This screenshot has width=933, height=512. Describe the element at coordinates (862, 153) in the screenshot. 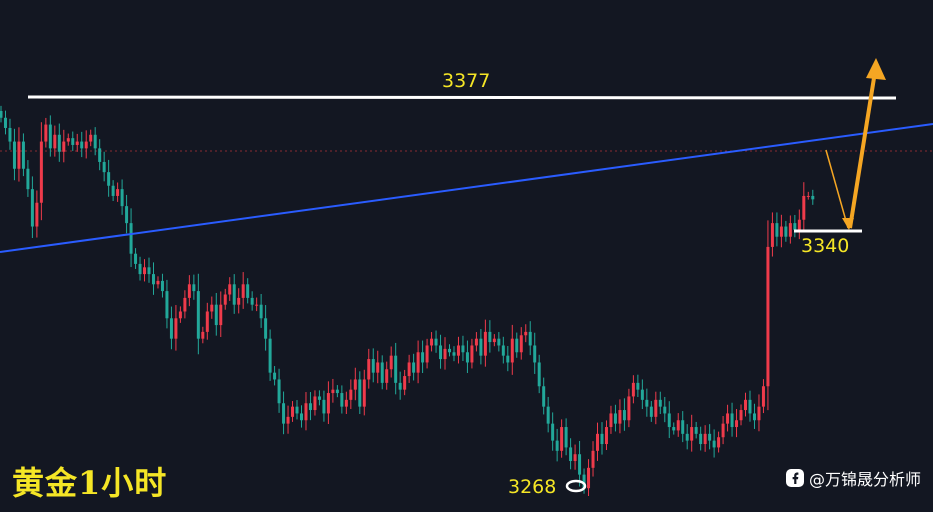

I see `projection-arrow-up` at that location.